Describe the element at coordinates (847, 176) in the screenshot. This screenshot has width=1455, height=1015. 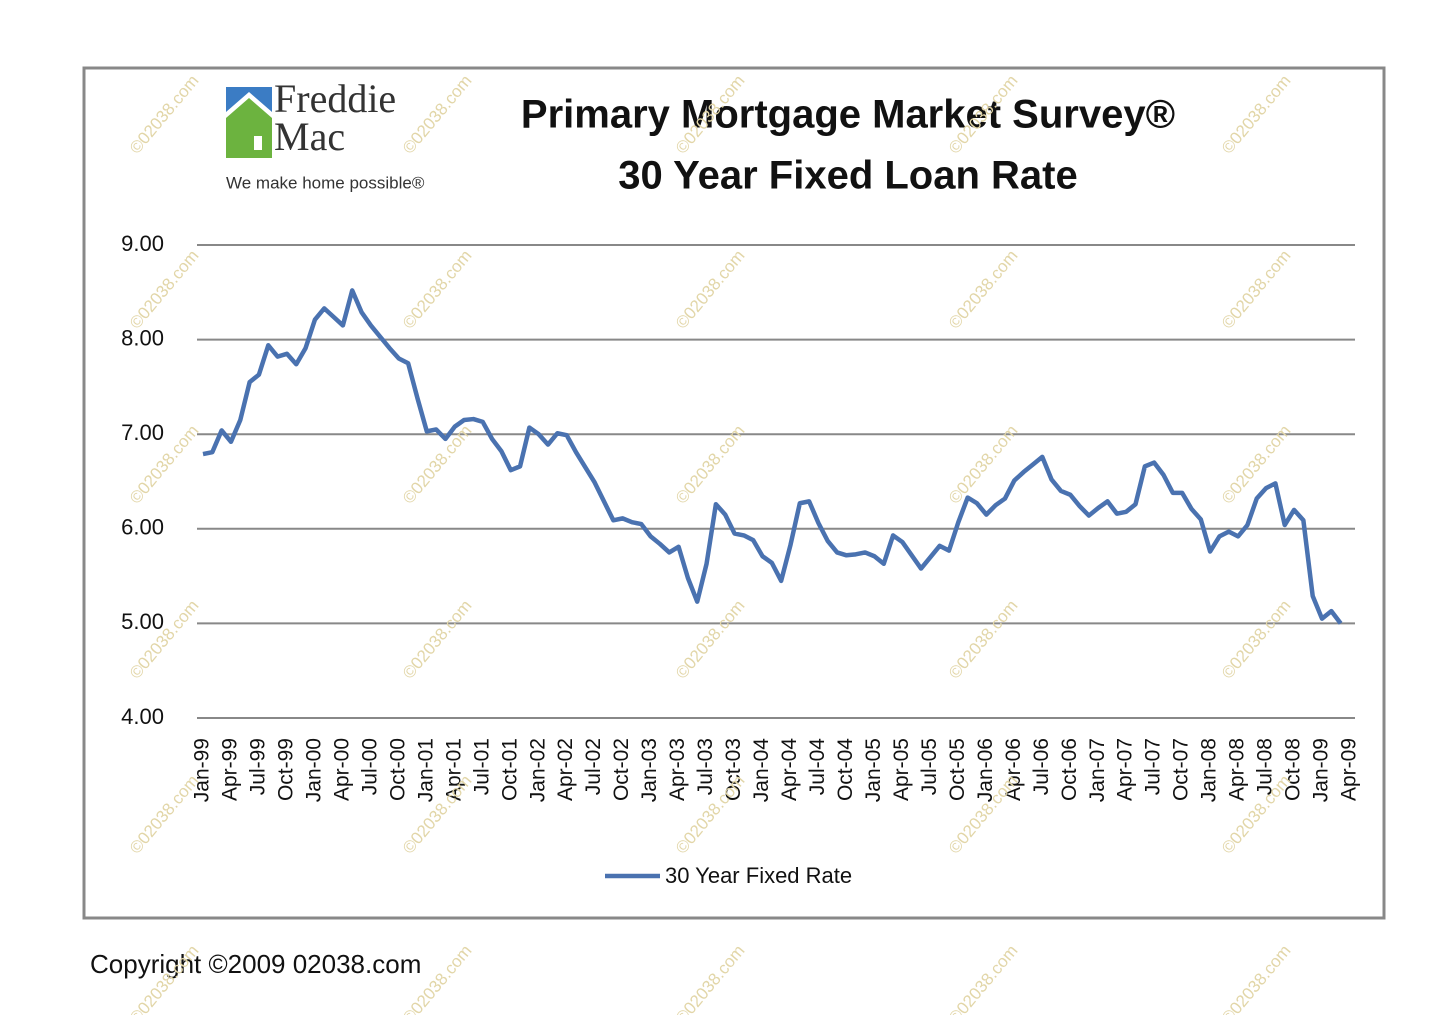
I see `chart-subtitle: 30 Year Fixed Loan Rate` at that location.